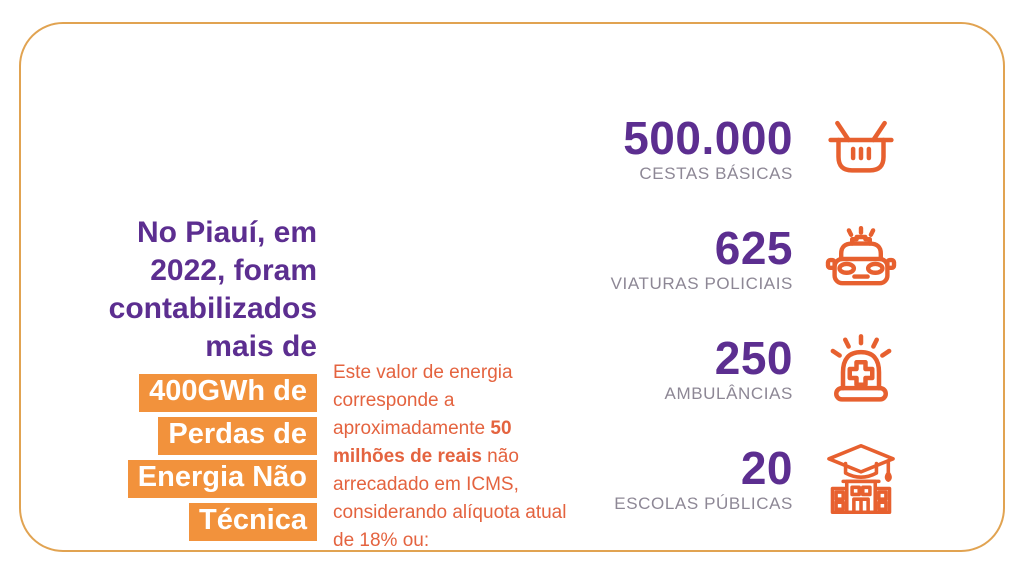 This screenshot has height=576, width=1024. What do you see at coordinates (716, 173) in the screenshot?
I see `stat-label: CESTAS BÁSICAS` at bounding box center [716, 173].